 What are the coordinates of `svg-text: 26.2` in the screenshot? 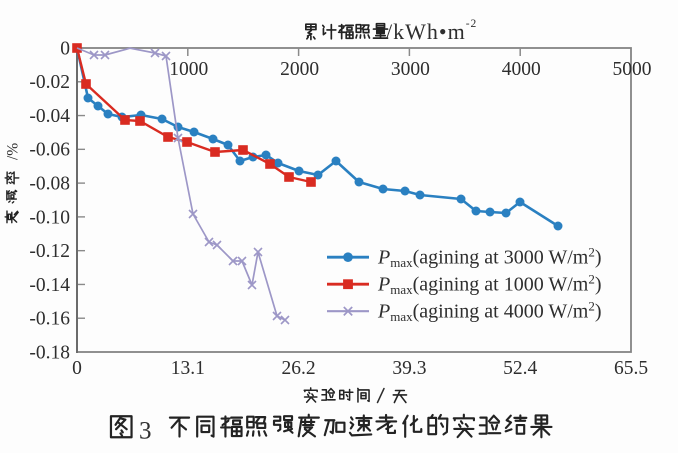 It's located at (299, 368).